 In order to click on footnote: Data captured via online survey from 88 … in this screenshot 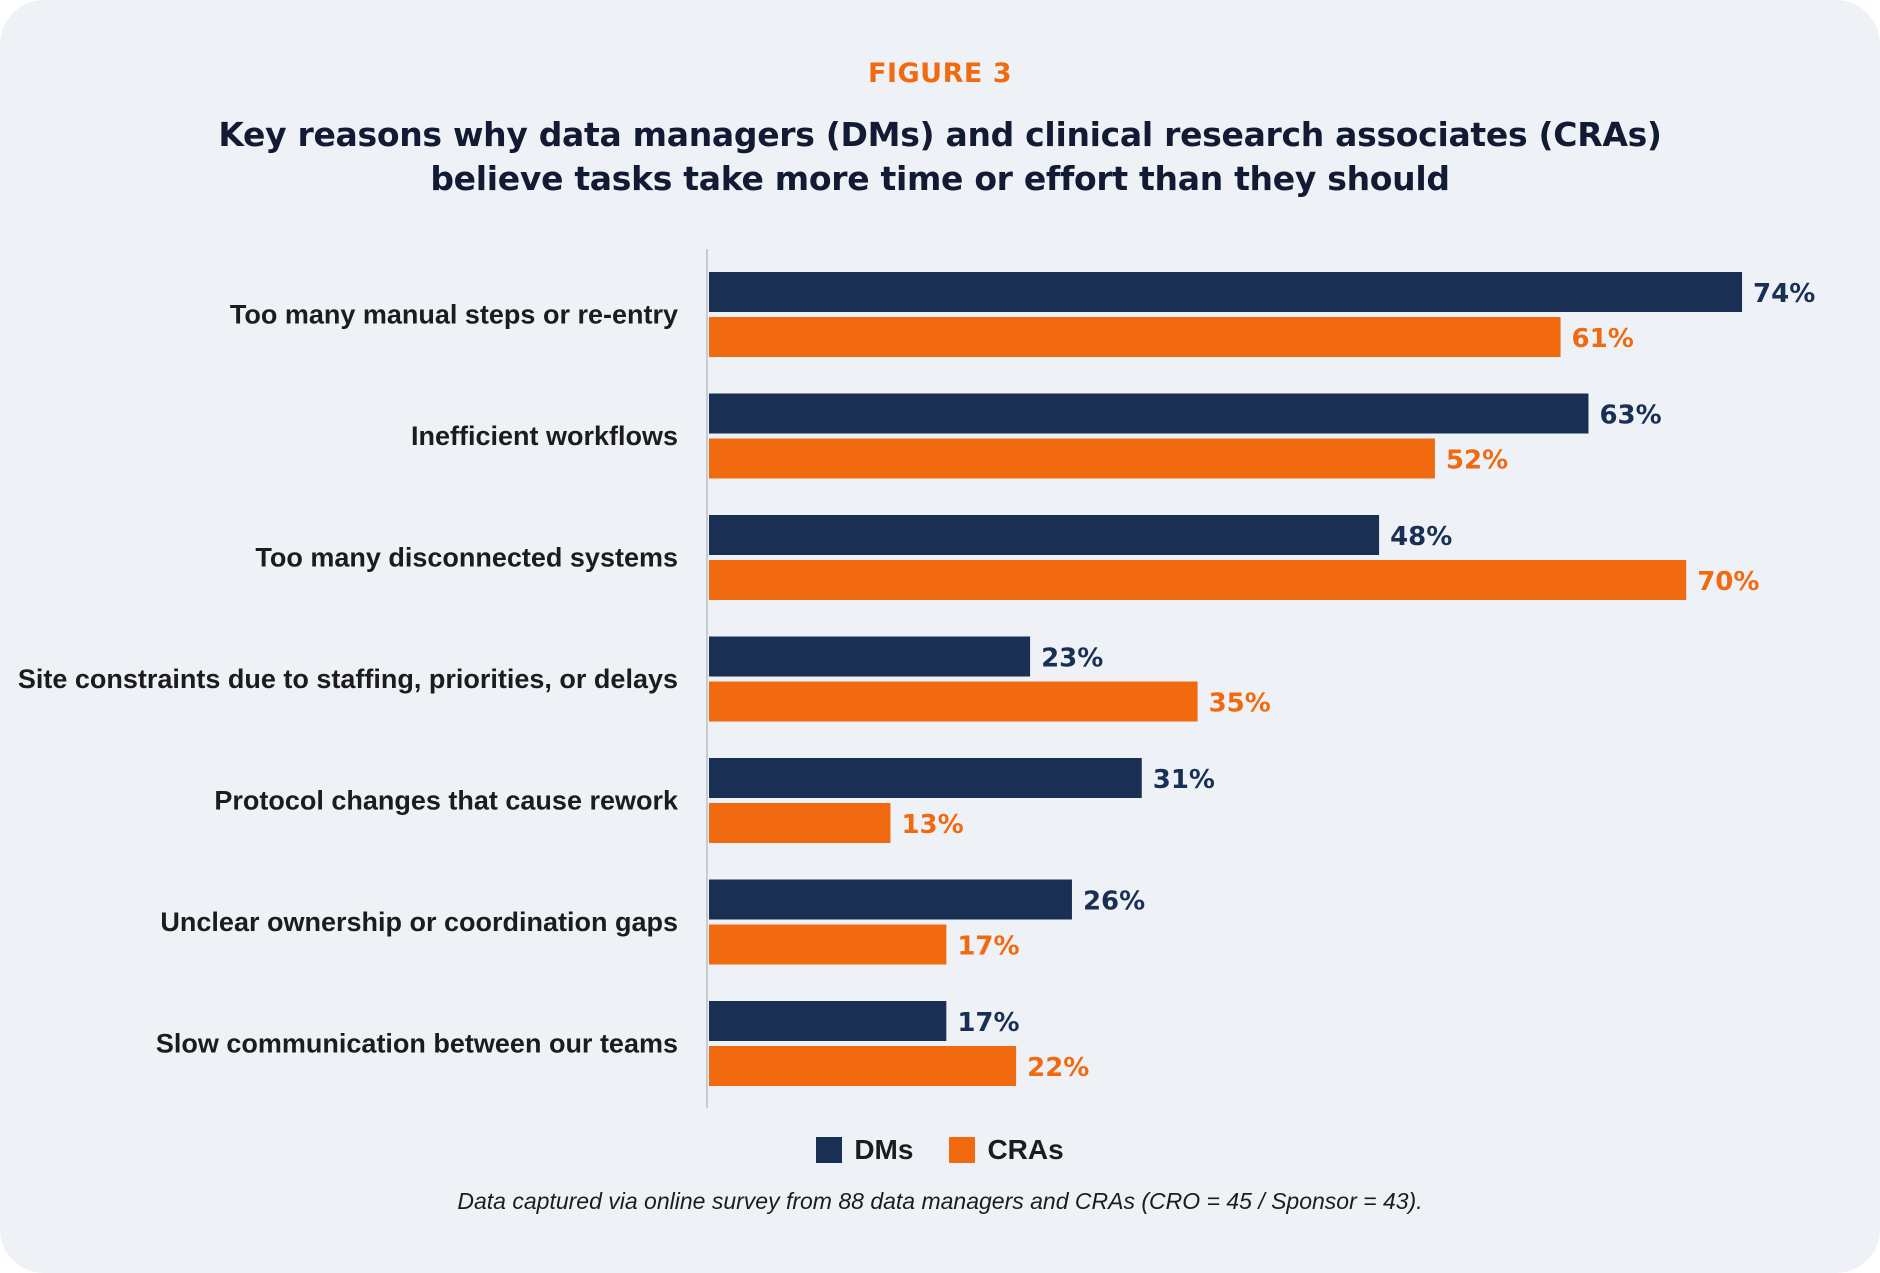, I will do `click(940, 1201)`.